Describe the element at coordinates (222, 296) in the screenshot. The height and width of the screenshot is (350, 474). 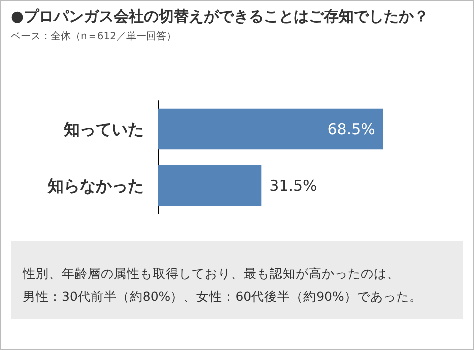
I see `text: 男性：30代前半（約80%）、女性：60代後半（約90%）であった。` at that location.